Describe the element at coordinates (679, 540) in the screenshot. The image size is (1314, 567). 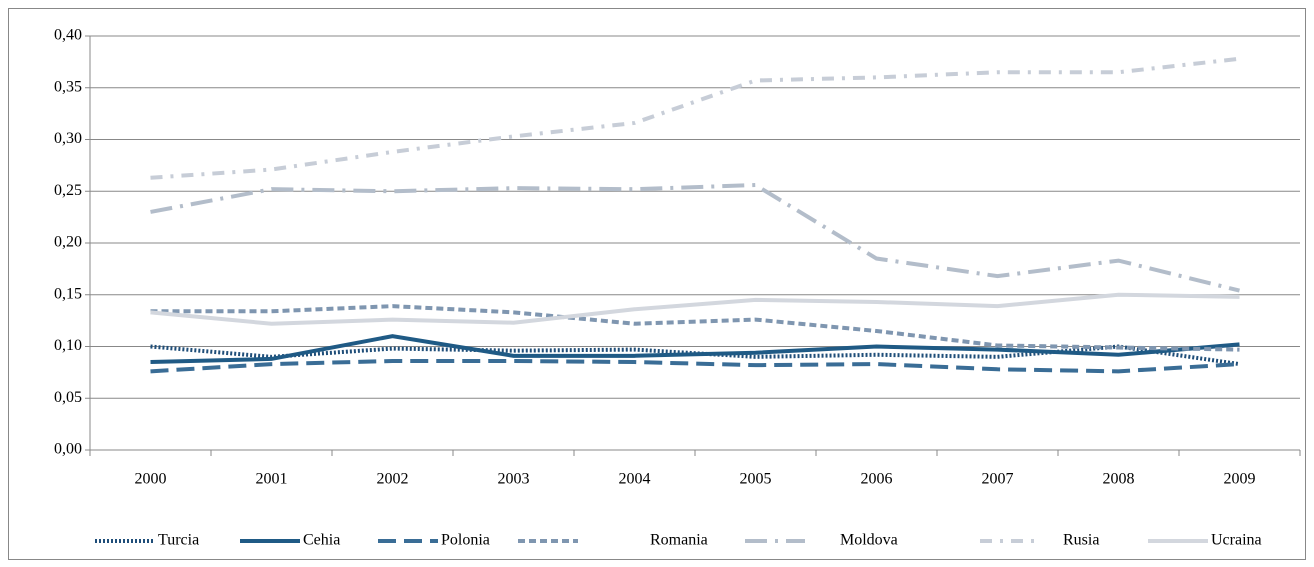
I see `legend-label: Romania` at that location.